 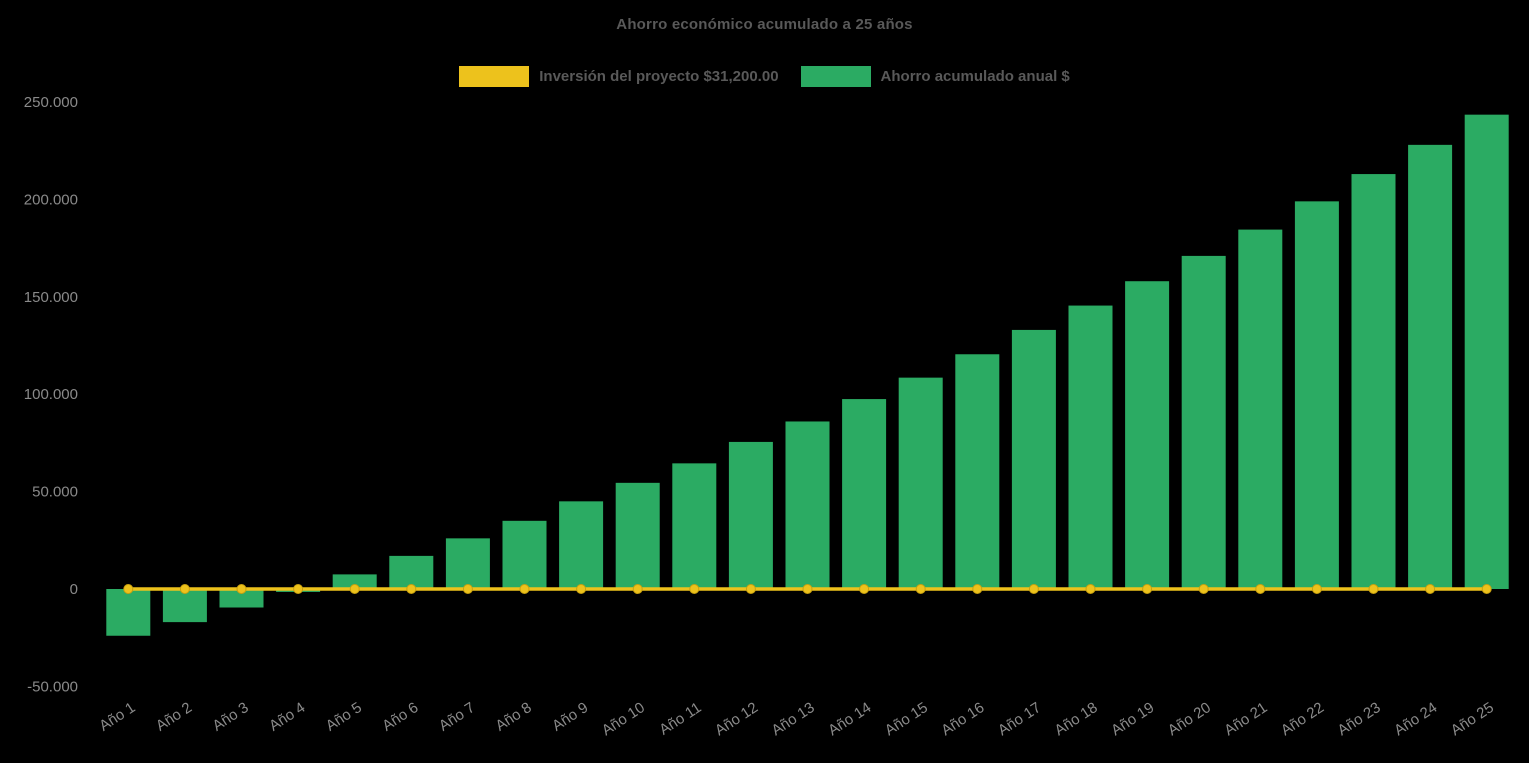 I want to click on y-tick-label: -50.000, so click(x=52, y=686).